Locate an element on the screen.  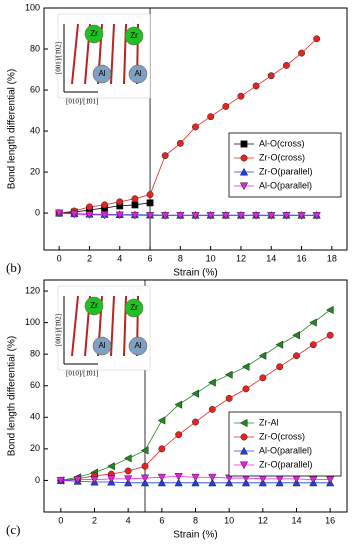
y-tick-label: 80 is located at coordinates (35, 354).